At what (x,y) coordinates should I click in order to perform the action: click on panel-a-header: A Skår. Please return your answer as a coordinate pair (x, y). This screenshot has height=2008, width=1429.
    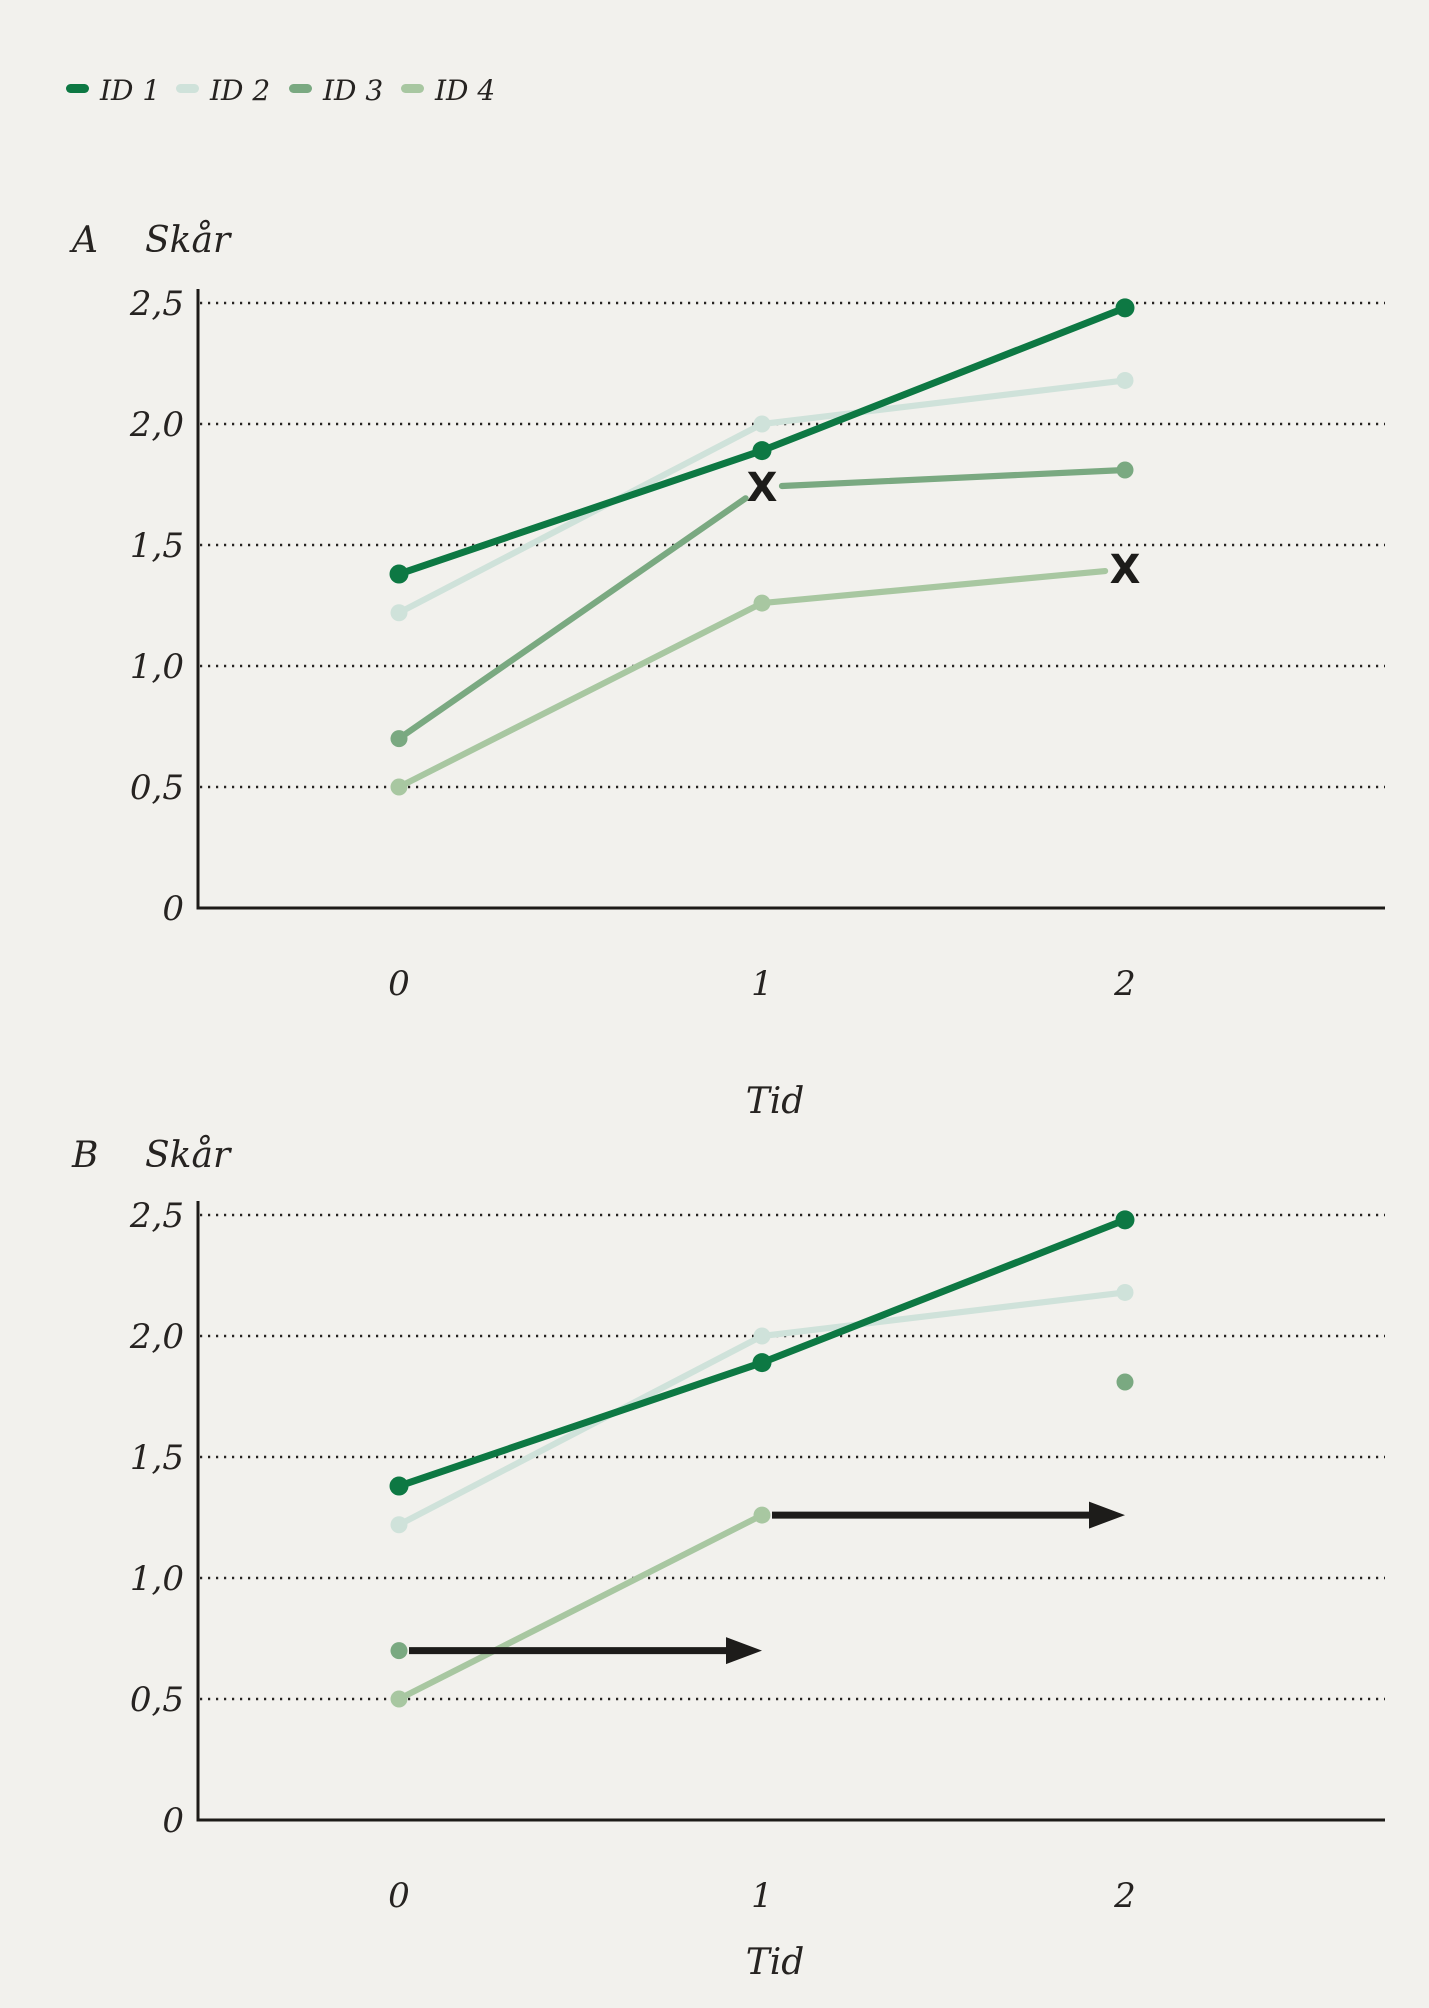
    Looking at the image, I should click on (150, 240).